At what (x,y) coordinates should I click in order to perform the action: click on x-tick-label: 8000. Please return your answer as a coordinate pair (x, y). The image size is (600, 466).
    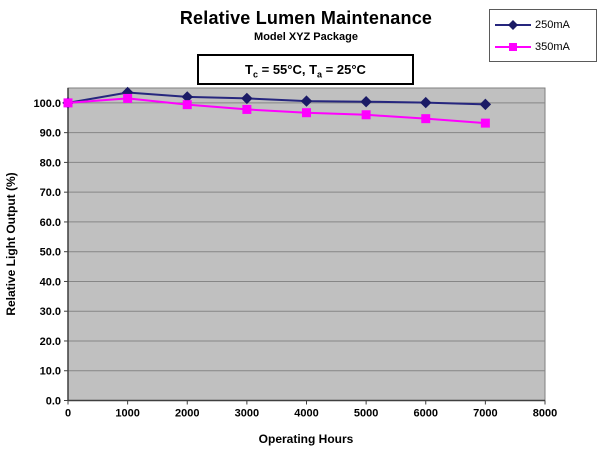
    Looking at the image, I should click on (545, 414).